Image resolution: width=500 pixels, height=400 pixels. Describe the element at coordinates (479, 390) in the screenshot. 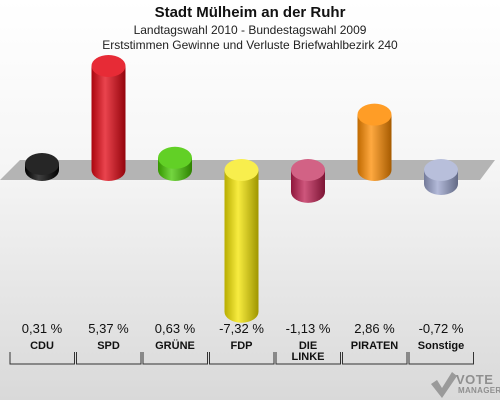

I see `logo-text-manager: MANAGER` at that location.